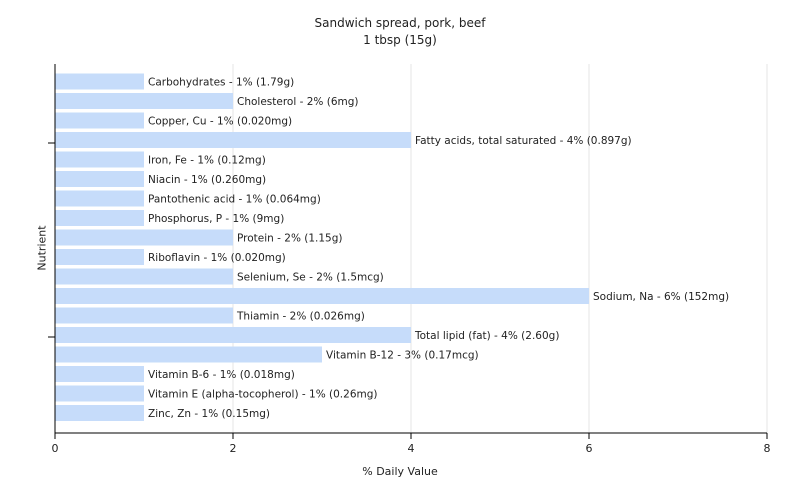 The width and height of the screenshot is (800, 500). Describe the element at coordinates (42, 248) in the screenshot. I see `y-axis-label: Nutrient` at that location.